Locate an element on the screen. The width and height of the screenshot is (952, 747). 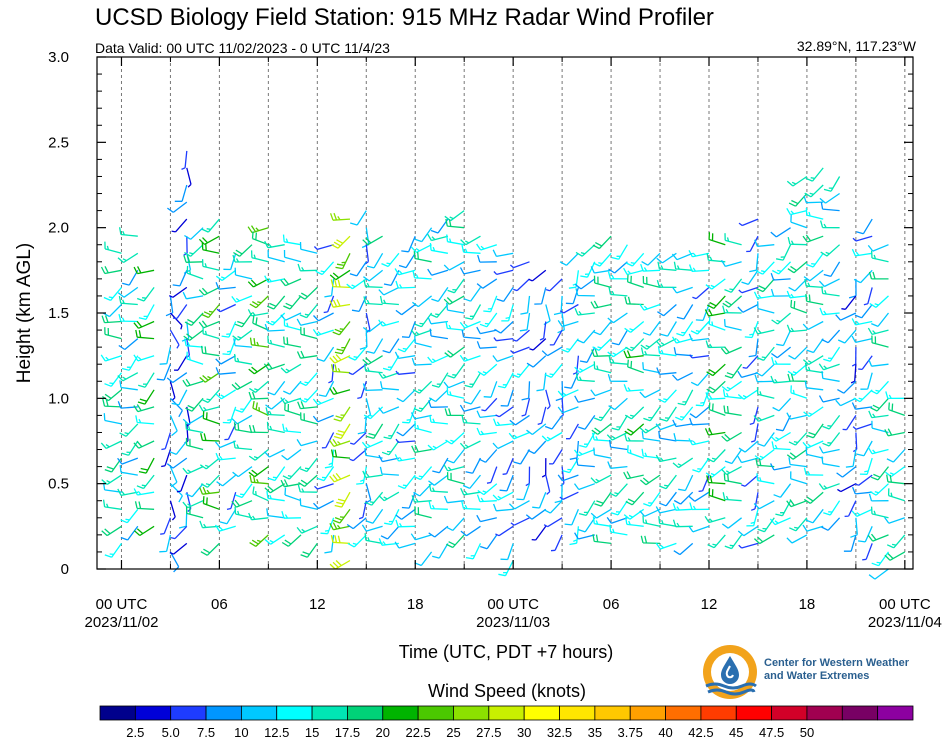
x-axis-label: Time (UTC, PDT +7 hours) is located at coordinates (506, 652).